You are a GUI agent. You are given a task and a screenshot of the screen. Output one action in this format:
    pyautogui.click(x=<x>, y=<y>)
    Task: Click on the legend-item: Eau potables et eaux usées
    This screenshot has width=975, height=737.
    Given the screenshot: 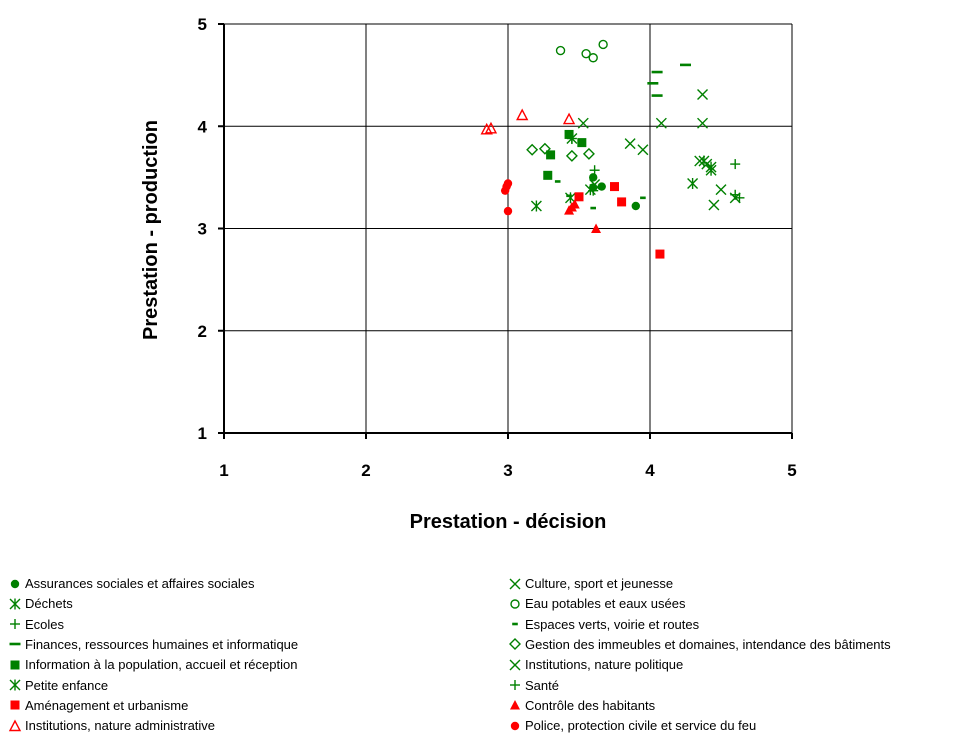 What is the action you would take?
    pyautogui.click(x=596, y=603)
    